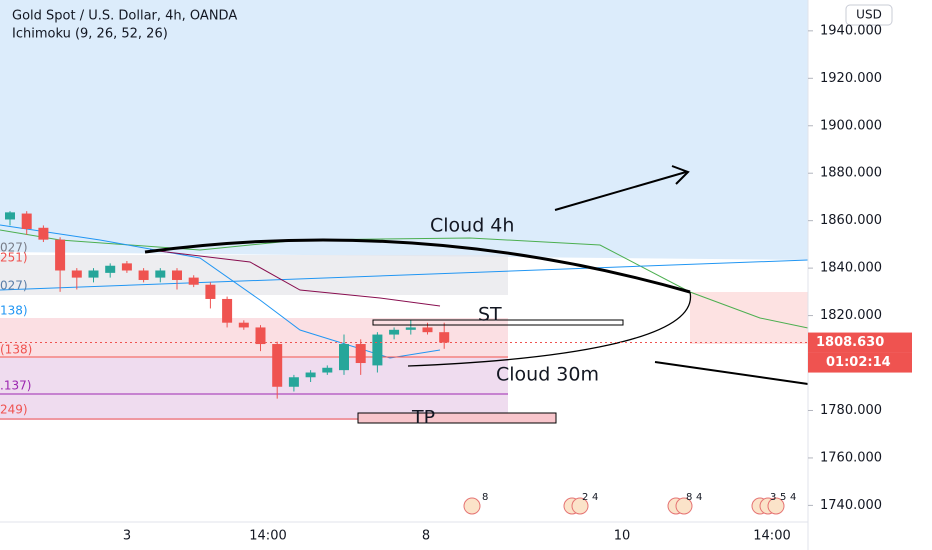 This screenshot has width=932, height=550. Describe the element at coordinates (423, 418) in the screenshot. I see `annotation: TP` at that location.